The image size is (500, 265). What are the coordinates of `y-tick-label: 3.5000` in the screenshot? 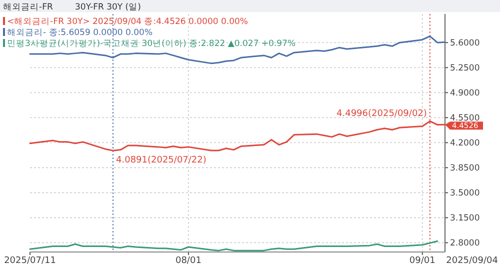 It's located at (465, 193).